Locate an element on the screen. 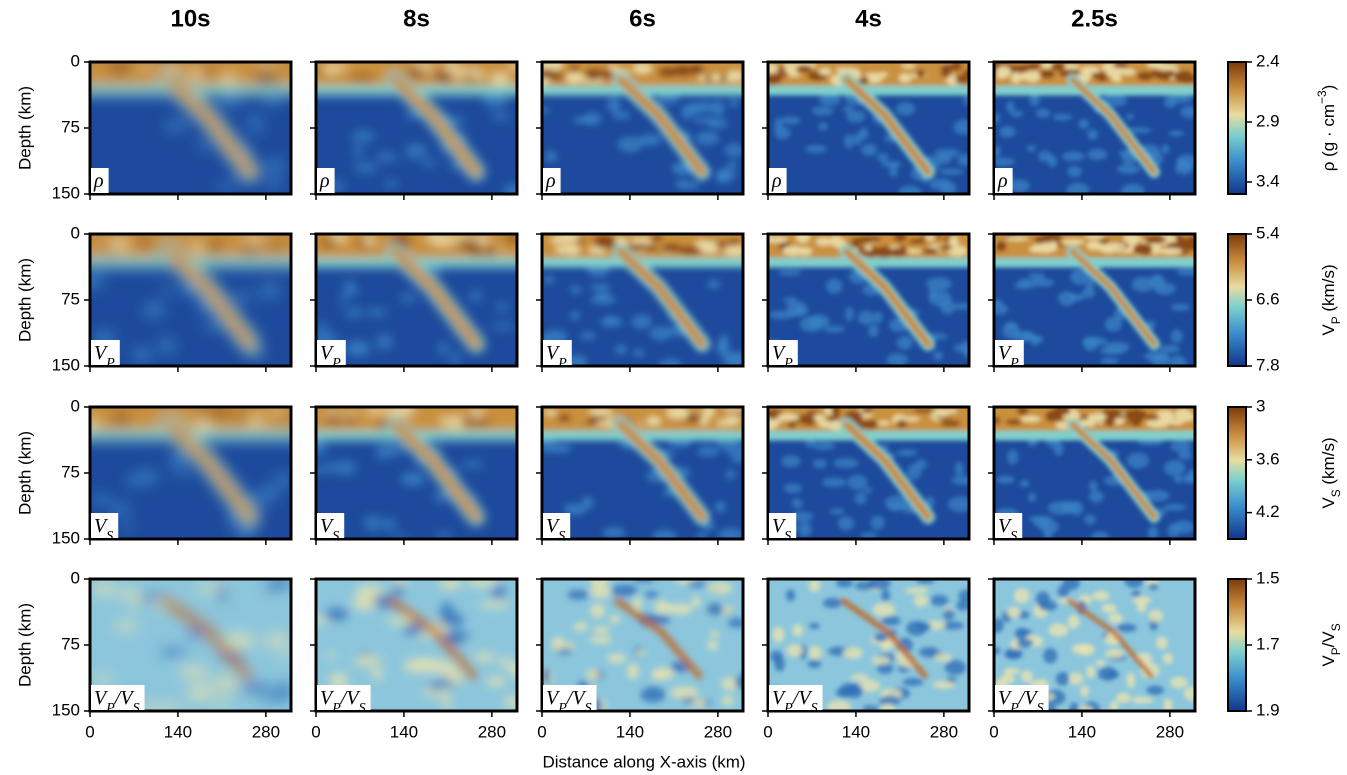 The width and height of the screenshot is (1347, 775). y-tick-label: 0 is located at coordinates (75, 232).